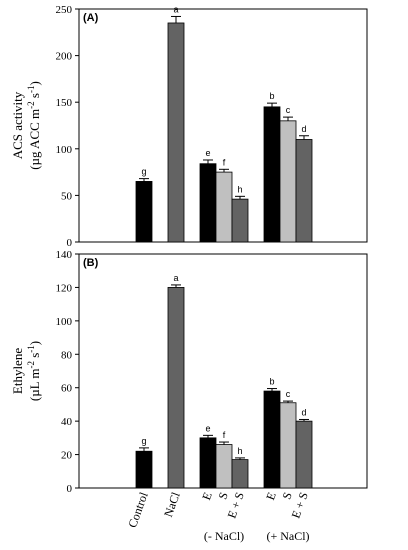 The image size is (408, 550). Describe the element at coordinates (287, 536) in the screenshot. I see `group-label-1: (+ NaCl)` at that location.